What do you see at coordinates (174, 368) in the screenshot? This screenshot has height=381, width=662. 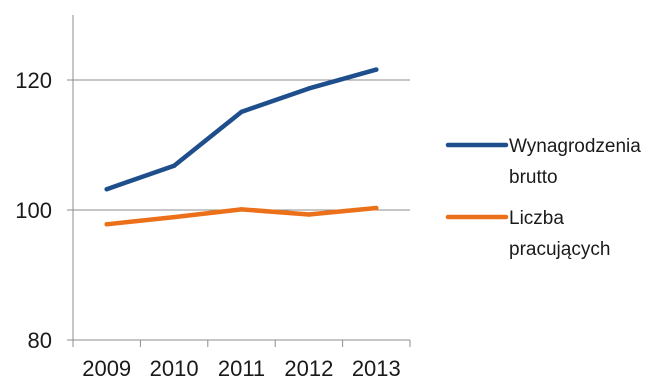 I see `x-tick-label-2010: 2010` at bounding box center [174, 368].